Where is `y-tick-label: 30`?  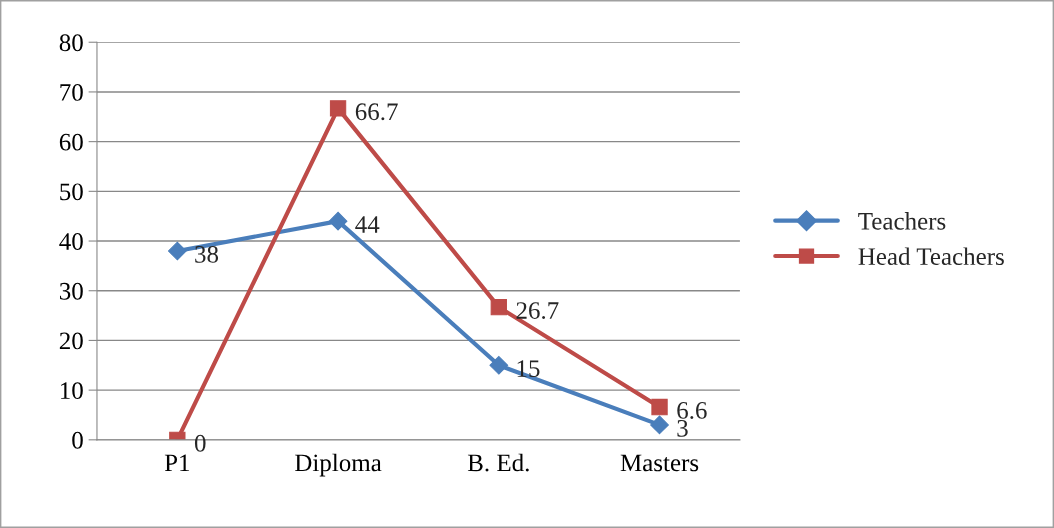
y-tick-label: 30 is located at coordinates (71, 291).